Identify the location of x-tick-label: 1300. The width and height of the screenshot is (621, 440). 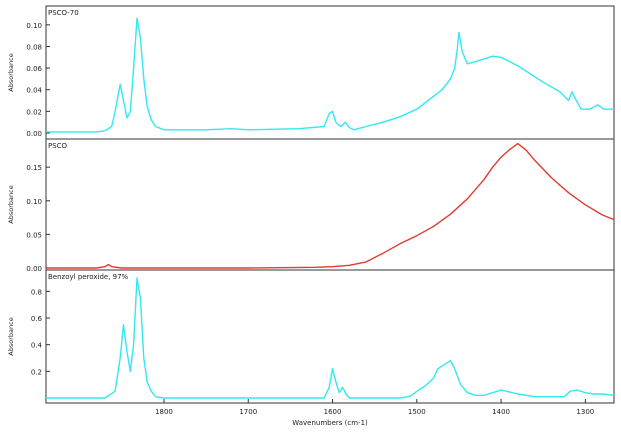
(585, 412).